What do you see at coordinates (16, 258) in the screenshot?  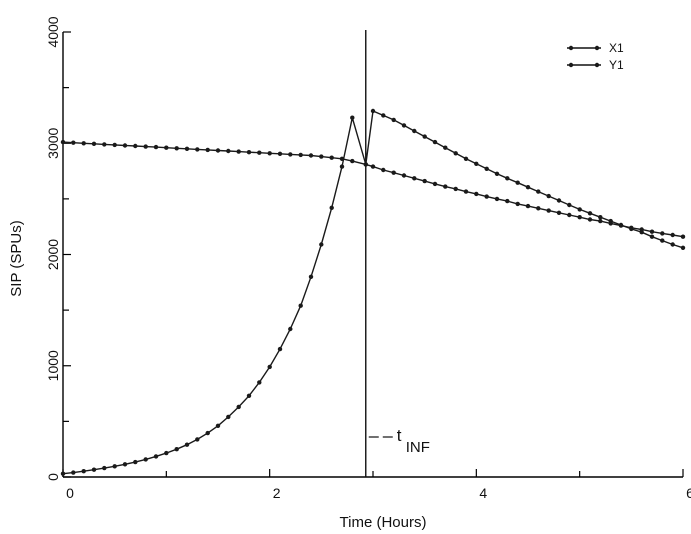 I see `y-axis-label: SIP (SPUs)` at bounding box center [16, 258].